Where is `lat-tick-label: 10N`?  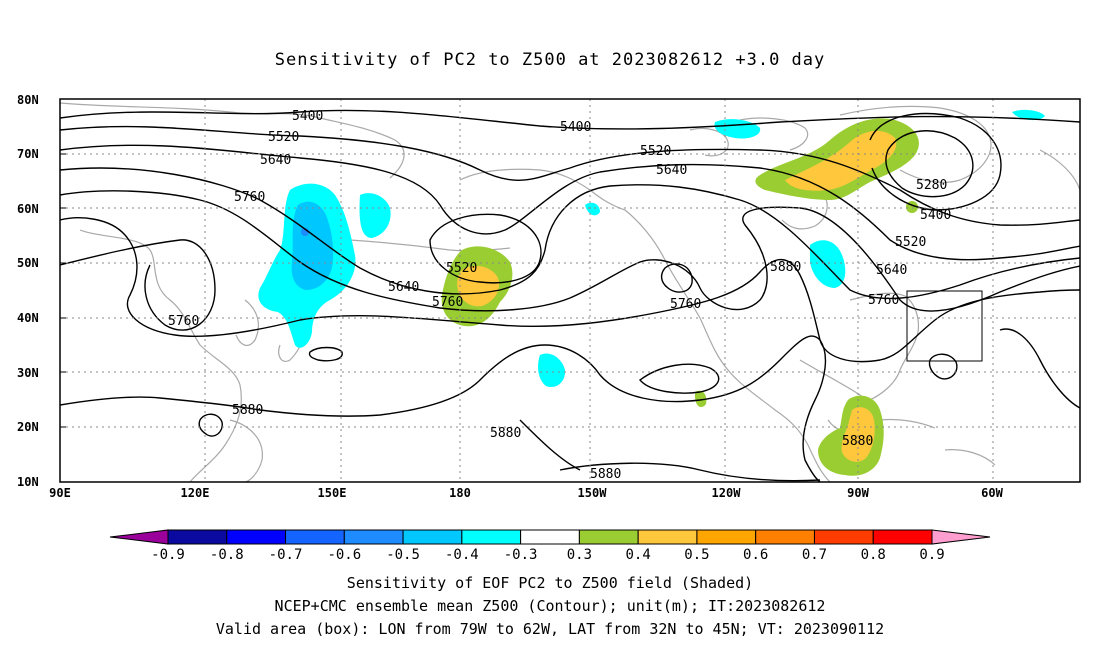
lat-tick-label: 10N is located at coordinates (28, 482).